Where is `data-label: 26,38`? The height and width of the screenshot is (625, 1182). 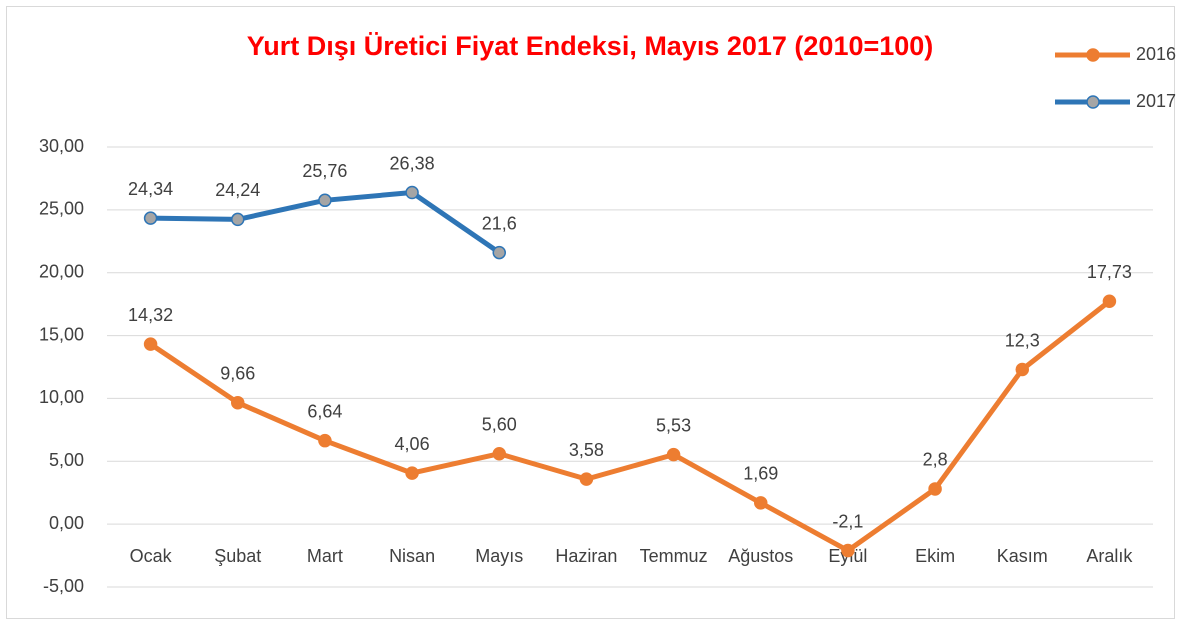 data-label: 26,38 is located at coordinates (412, 163).